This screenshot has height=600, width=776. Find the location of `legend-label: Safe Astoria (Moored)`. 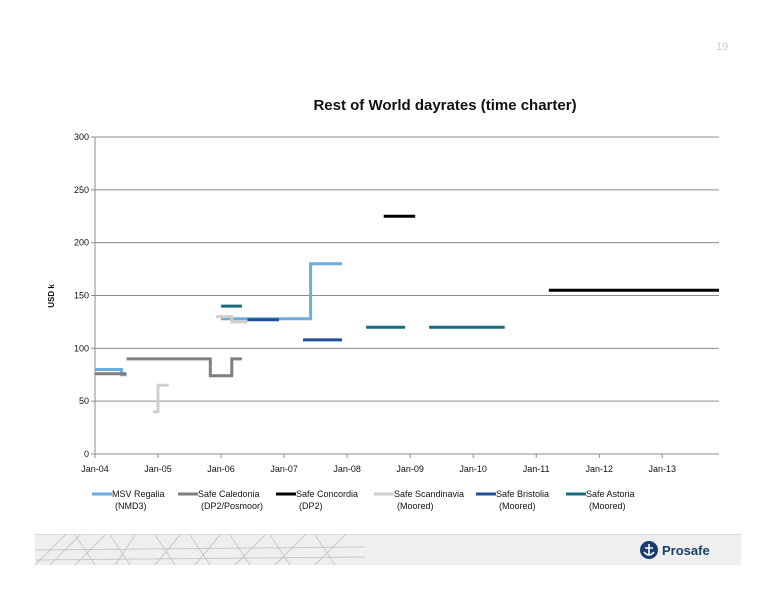

legend-label: Safe Astoria (Moored) is located at coordinates (610, 500).